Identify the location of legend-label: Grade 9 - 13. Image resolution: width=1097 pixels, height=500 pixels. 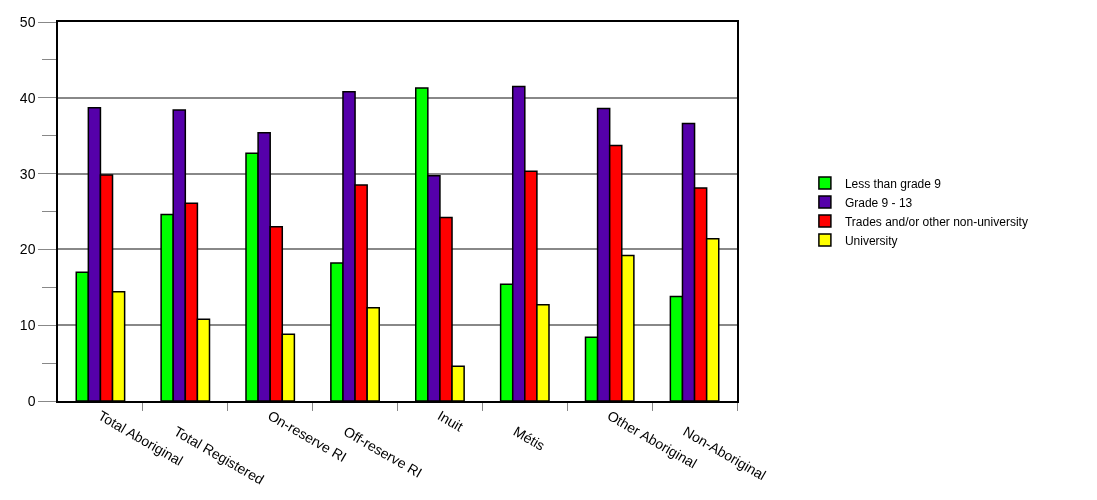
(878, 202).